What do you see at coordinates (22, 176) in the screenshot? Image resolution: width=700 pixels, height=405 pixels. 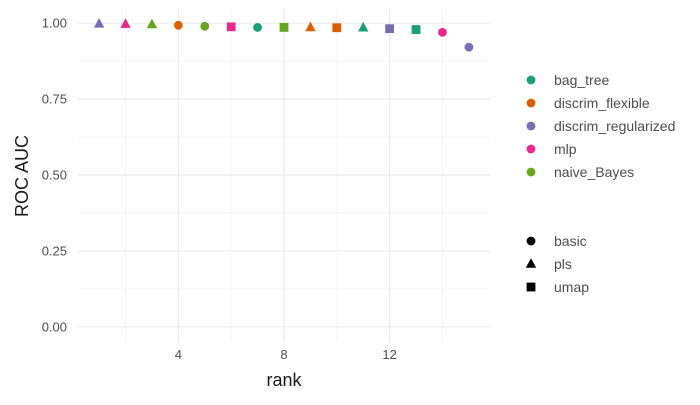 I see `y-axis-title: ROC AUC` at bounding box center [22, 176].